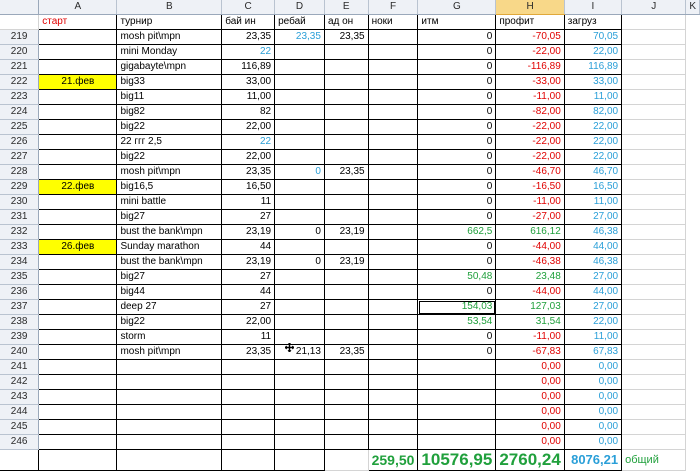 The image size is (700, 471). I want to click on header-cell-start: старт, so click(78, 22).